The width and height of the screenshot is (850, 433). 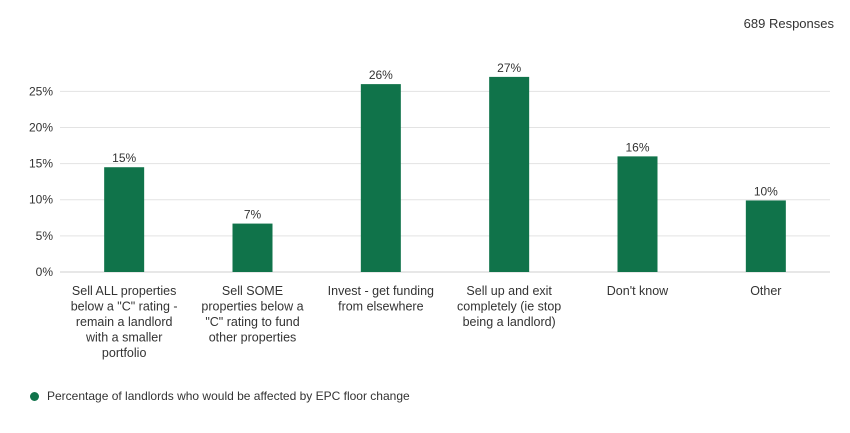 I want to click on x-category-label: other properties, so click(x=253, y=338).